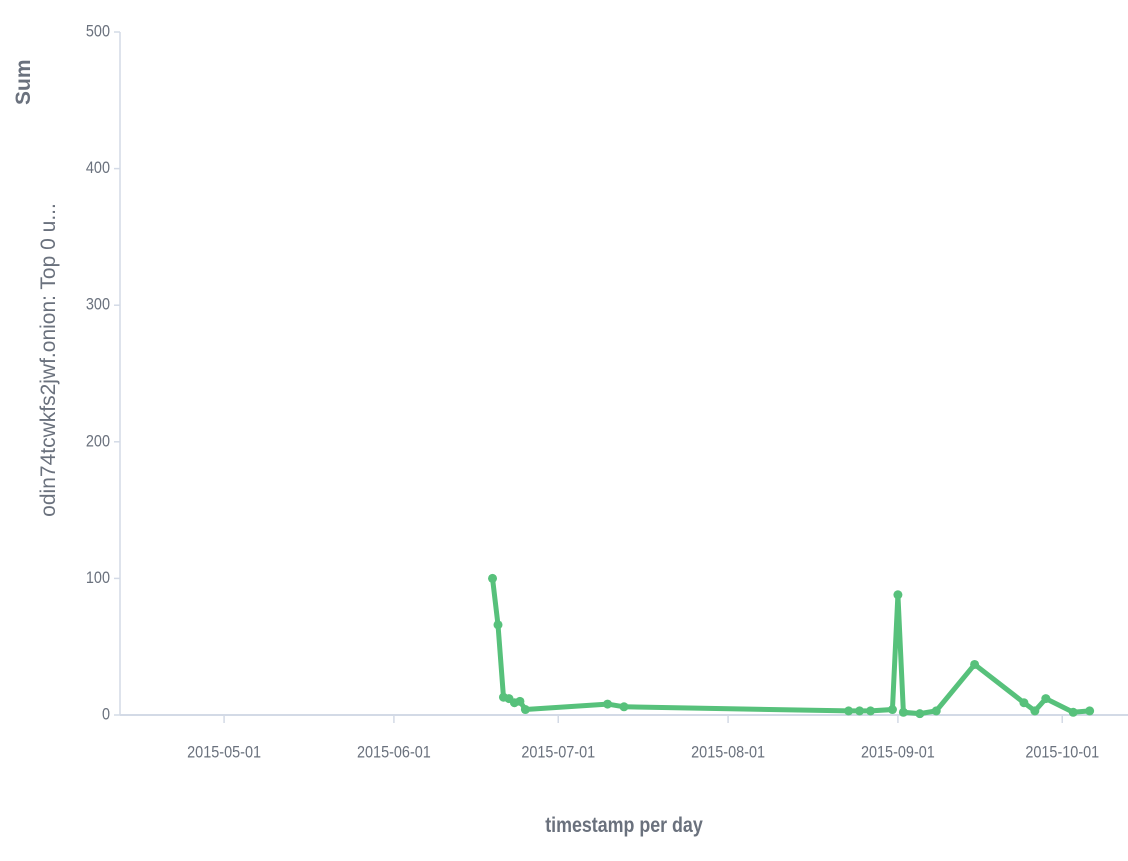 The height and width of the screenshot is (861, 1128). What do you see at coordinates (98, 578) in the screenshot?
I see `y-tick-label: 100` at bounding box center [98, 578].